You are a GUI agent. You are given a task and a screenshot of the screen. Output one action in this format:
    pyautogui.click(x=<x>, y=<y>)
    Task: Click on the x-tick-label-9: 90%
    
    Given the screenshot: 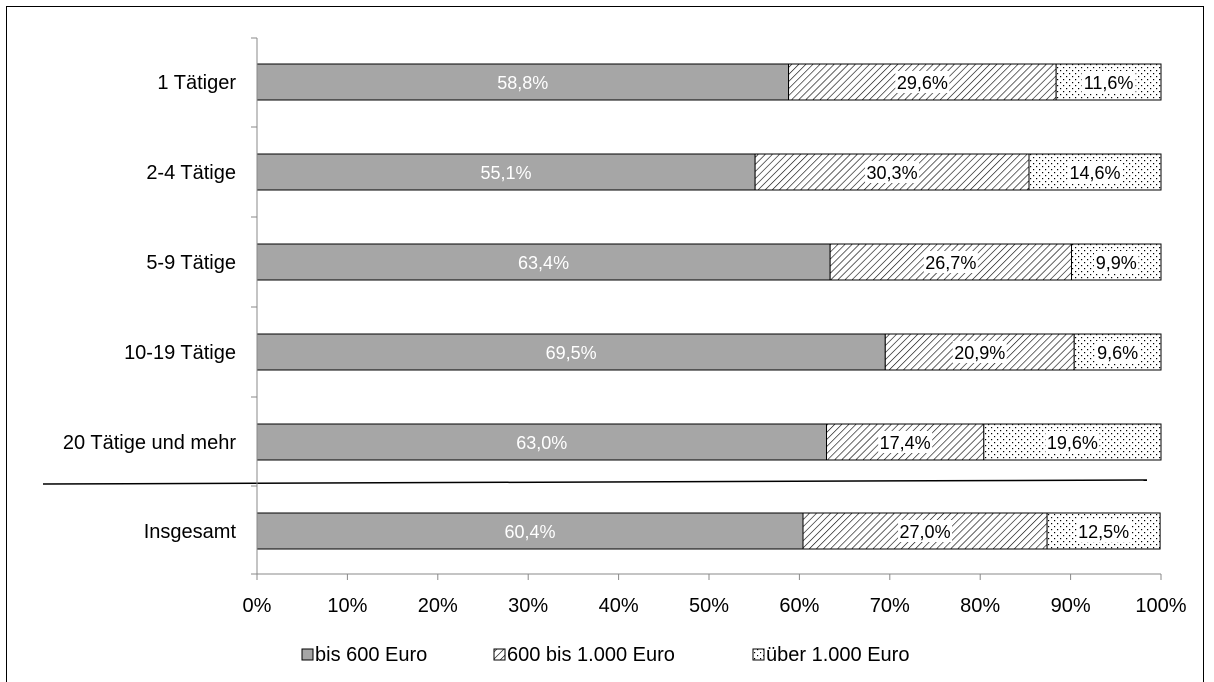 What is the action you would take?
    pyautogui.click(x=1071, y=606)
    